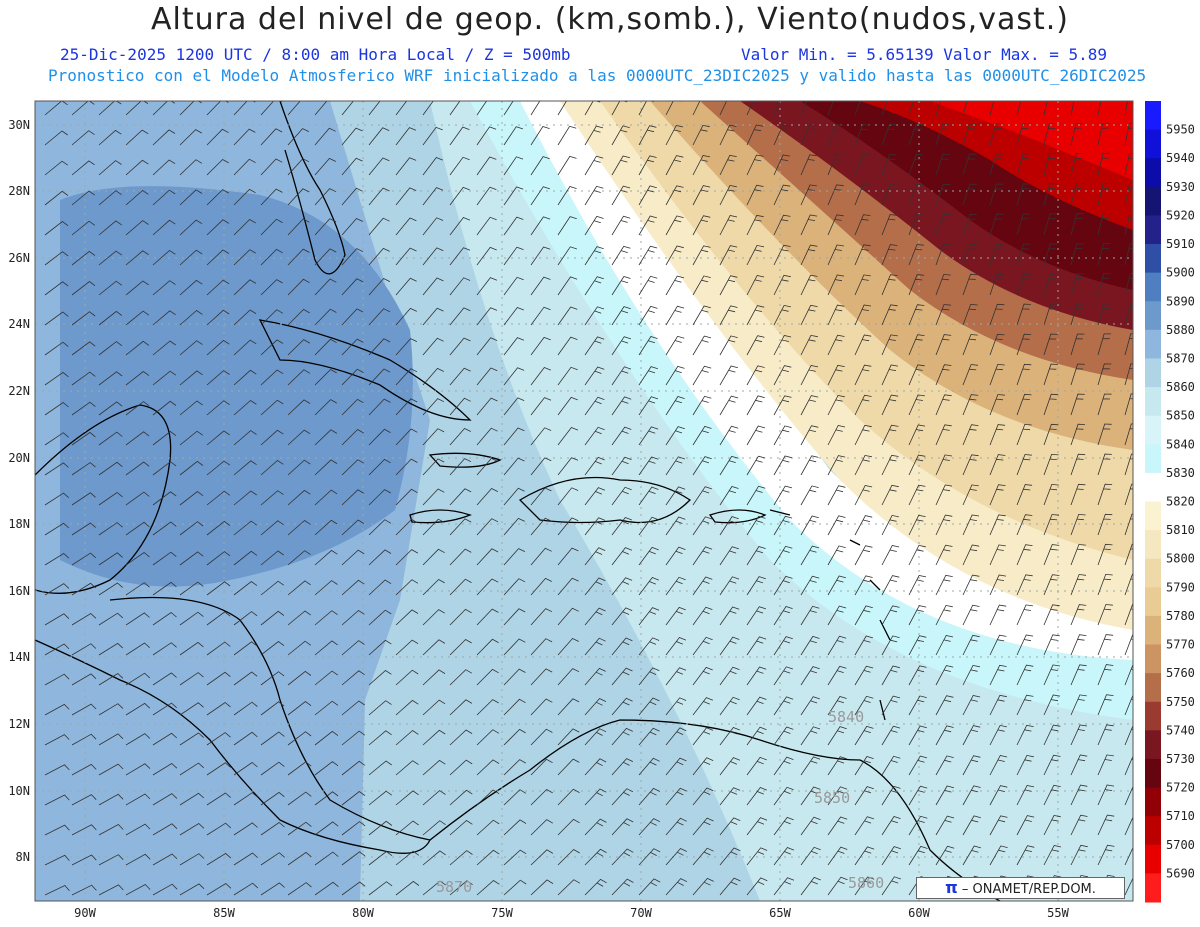 This screenshot has height=927, width=1200. I want to click on value-range-info: Valor Min. = 5.65139 Valor Max. = 5.89, so click(924, 54).